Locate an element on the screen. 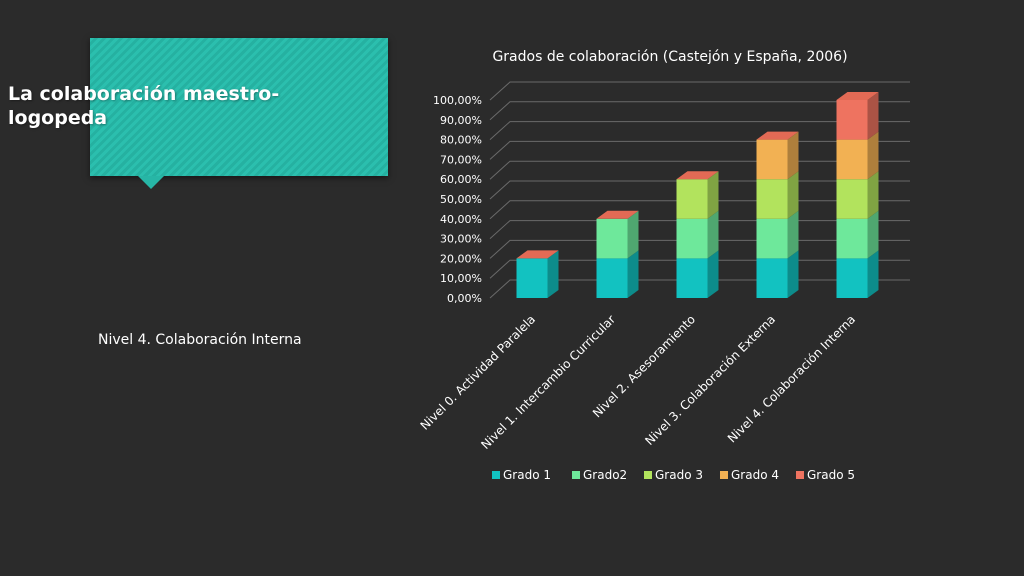 This screenshot has height=576, width=1024. title-card is located at coordinates (239, 113).